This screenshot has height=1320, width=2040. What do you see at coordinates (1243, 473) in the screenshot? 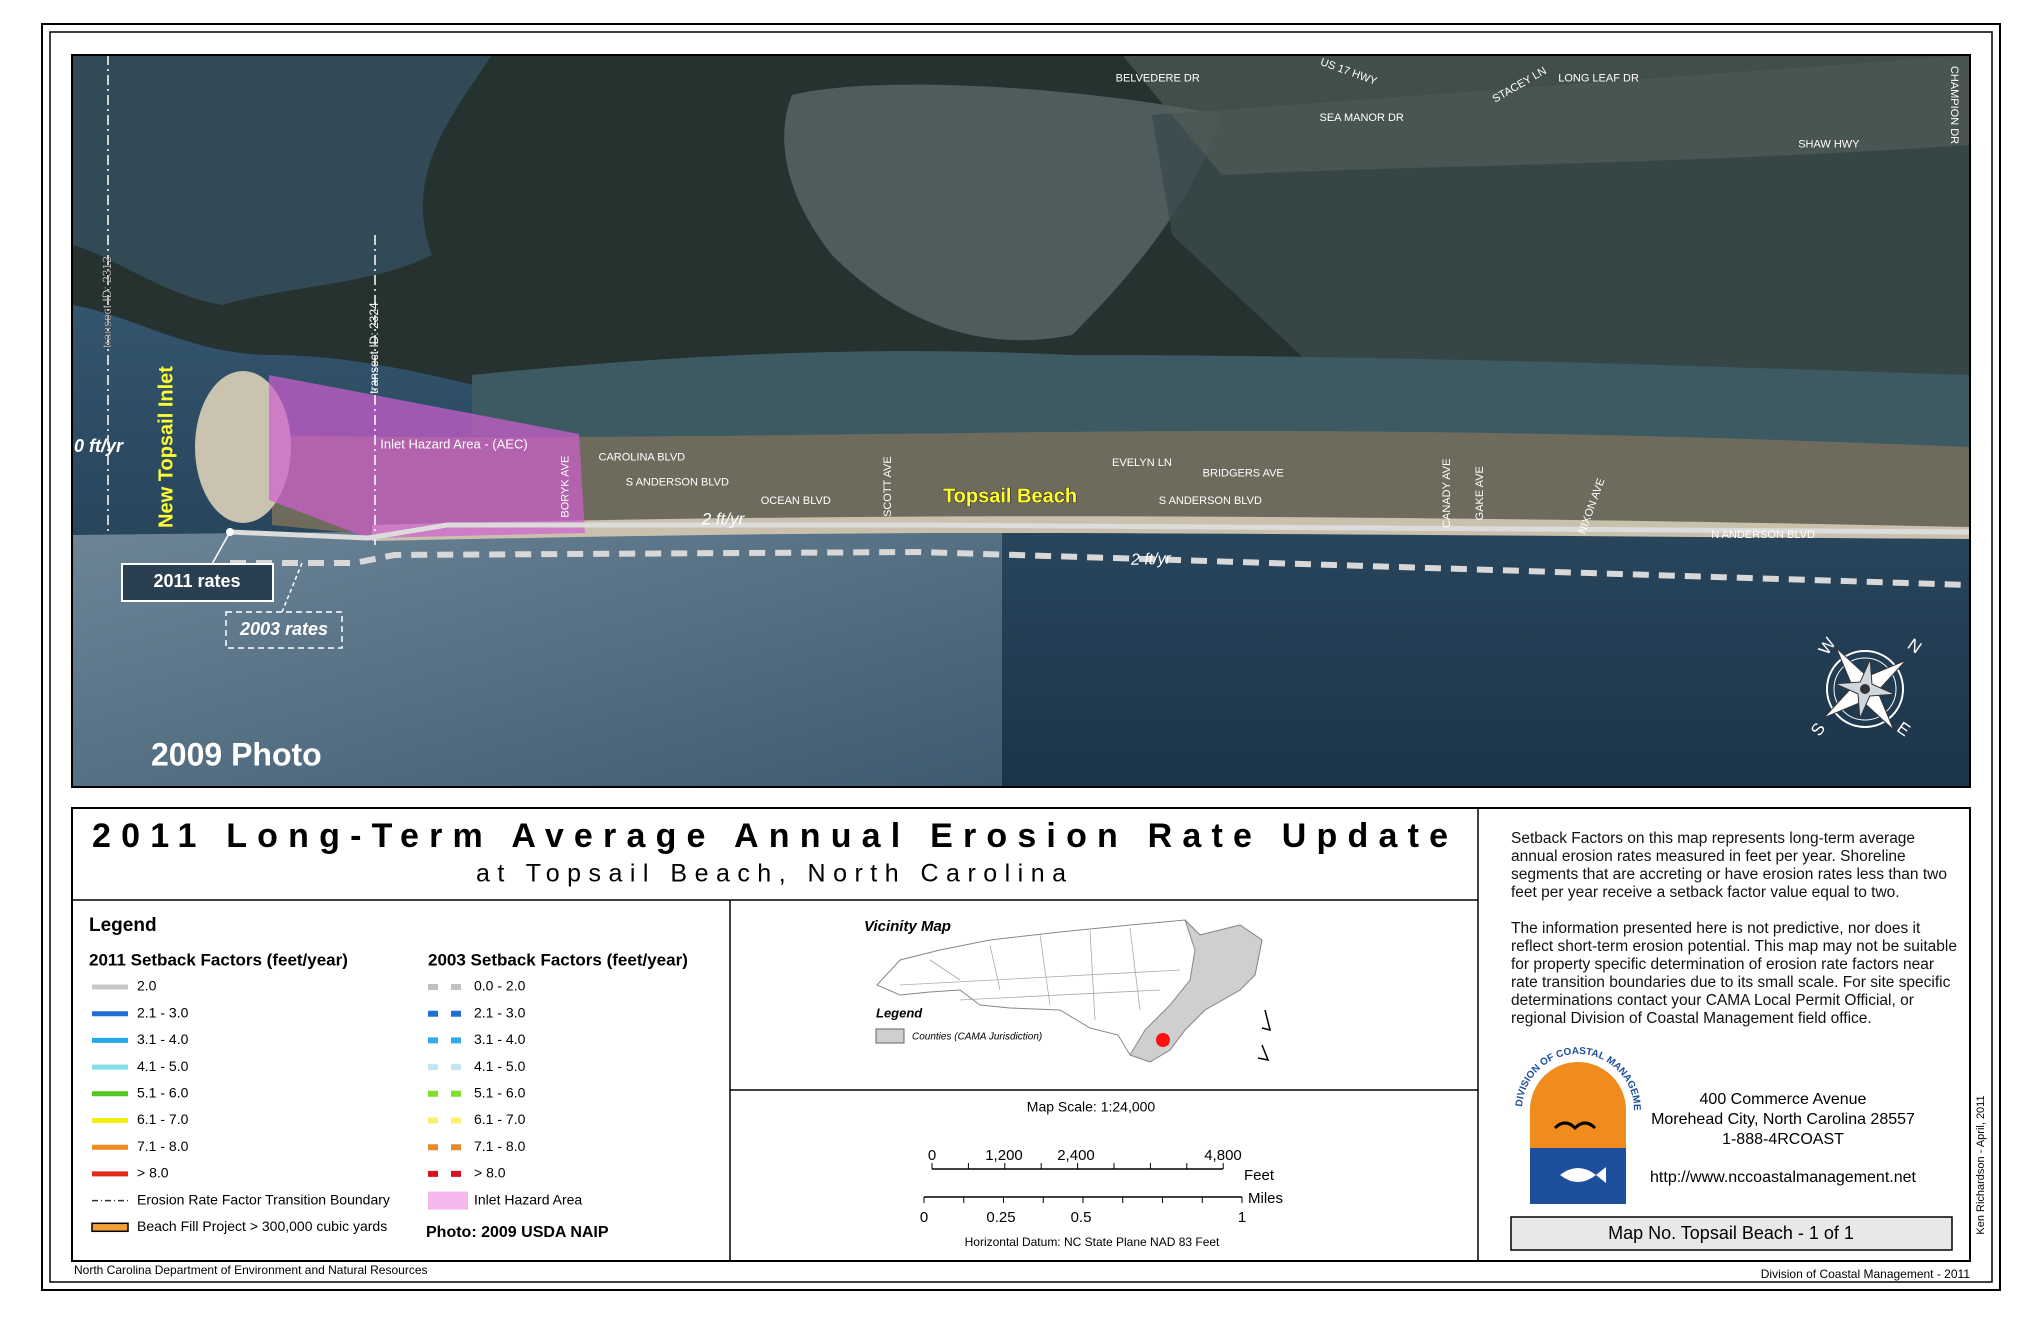
I see `road-label: BRIDGERS AVE` at bounding box center [1243, 473].